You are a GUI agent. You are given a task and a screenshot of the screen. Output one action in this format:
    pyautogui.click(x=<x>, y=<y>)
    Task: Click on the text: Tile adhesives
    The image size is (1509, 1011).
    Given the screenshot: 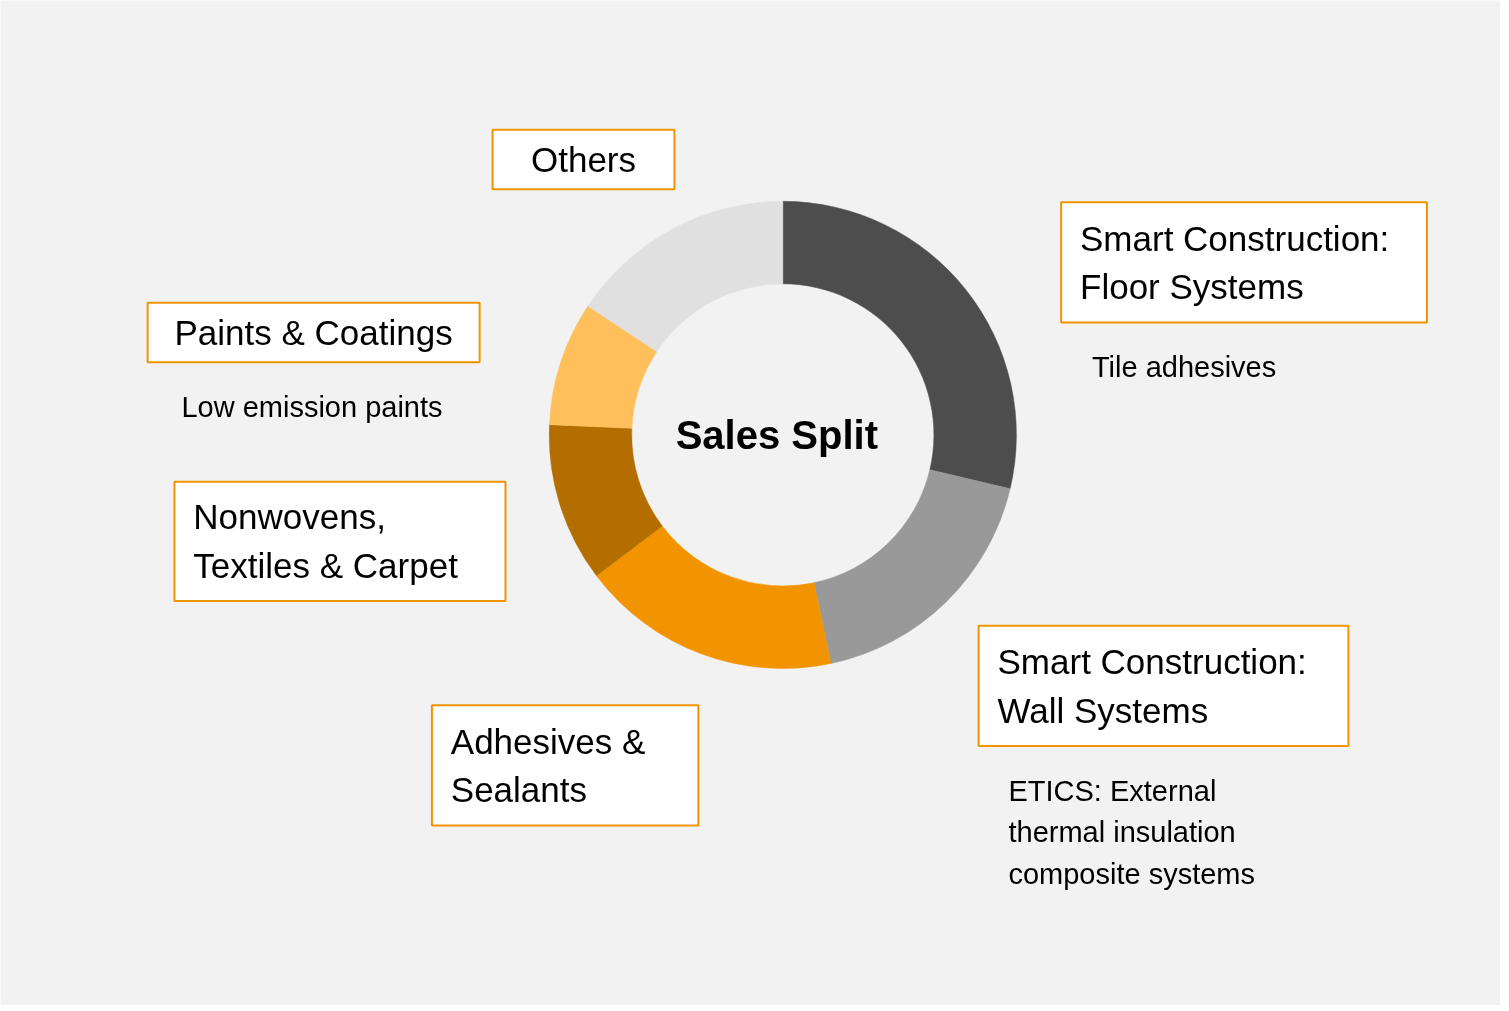 What is the action you would take?
    pyautogui.click(x=1184, y=367)
    